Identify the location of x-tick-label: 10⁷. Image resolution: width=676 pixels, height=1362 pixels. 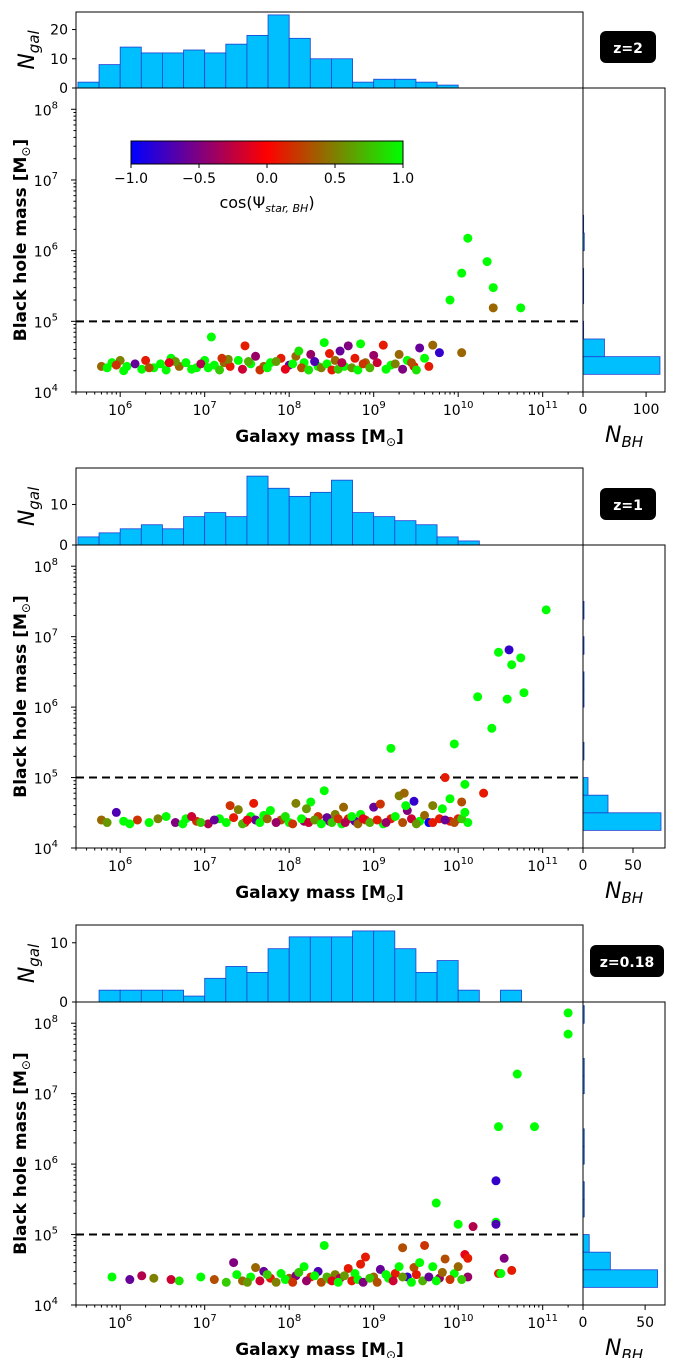
(205, 409).